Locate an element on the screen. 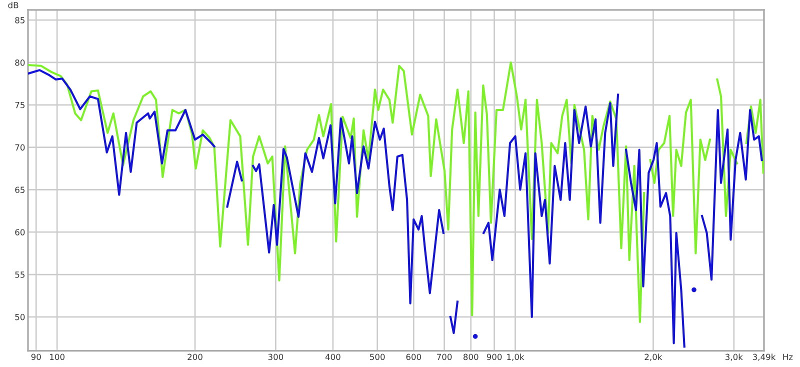 This screenshot has width=800, height=367. x-tick-label: 100 is located at coordinates (57, 357).